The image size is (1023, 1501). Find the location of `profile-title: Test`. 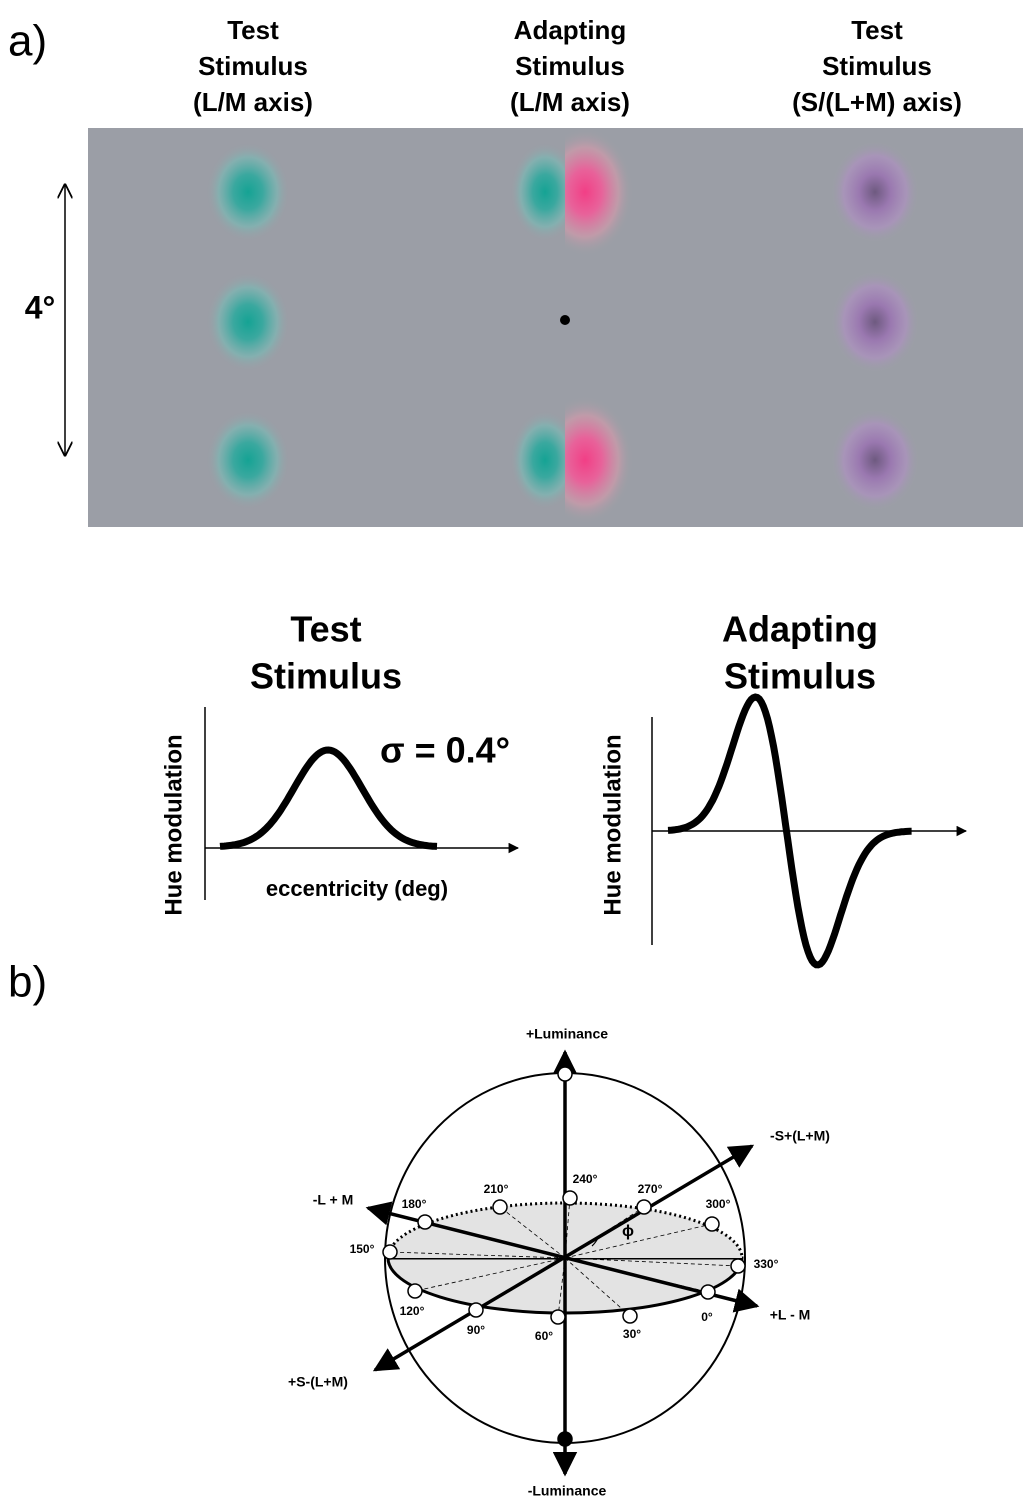

profile-title: Test is located at coordinates (325, 629).